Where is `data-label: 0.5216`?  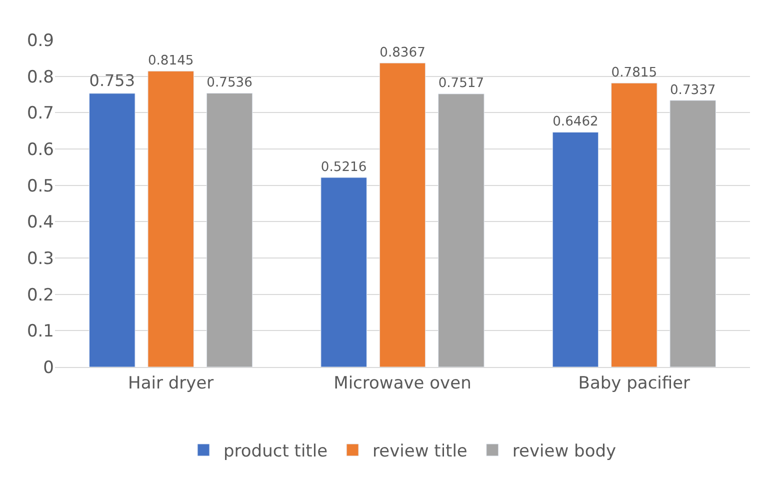 data-label: 0.5216 is located at coordinates (343, 167).